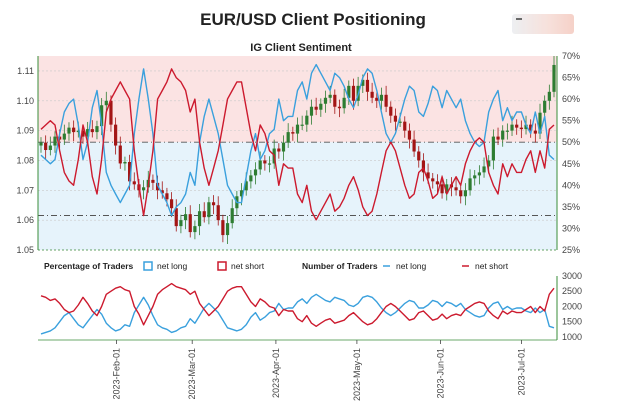  What do you see at coordinates (313, 19) in the screenshot?
I see `chart-title: EUR/USD Client Positioning` at bounding box center [313, 19].